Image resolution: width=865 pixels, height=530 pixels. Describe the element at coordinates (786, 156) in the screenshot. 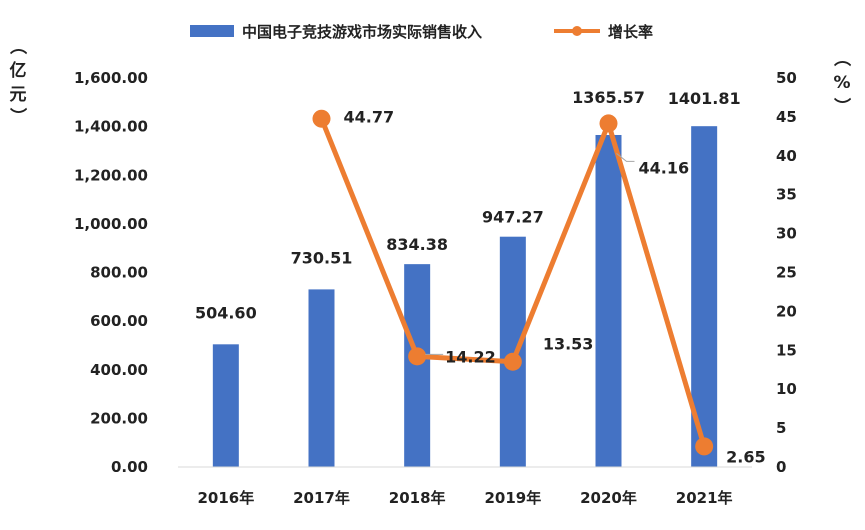

I see `right-tick-label: 40` at that location.